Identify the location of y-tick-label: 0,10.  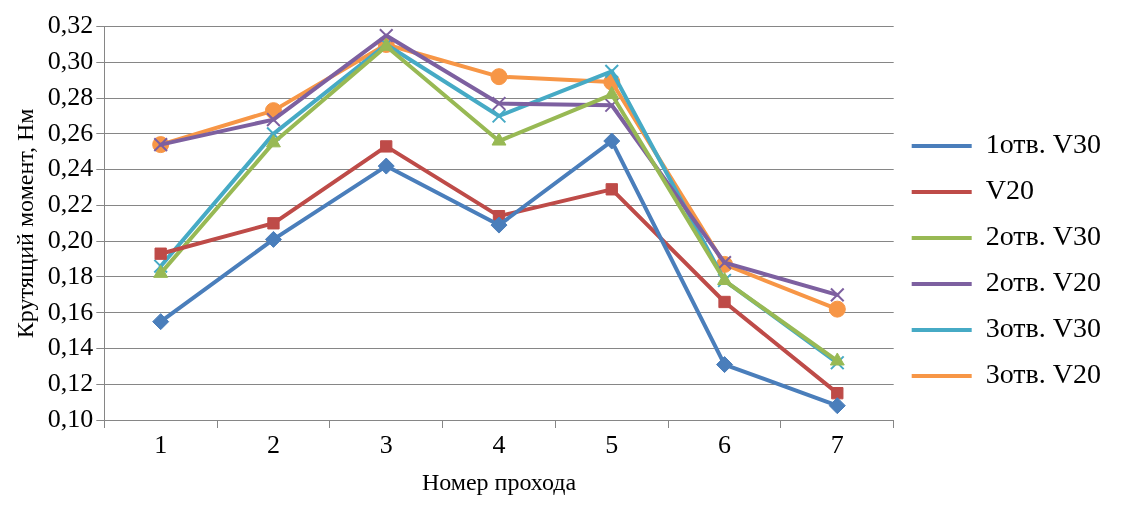
(70, 418).